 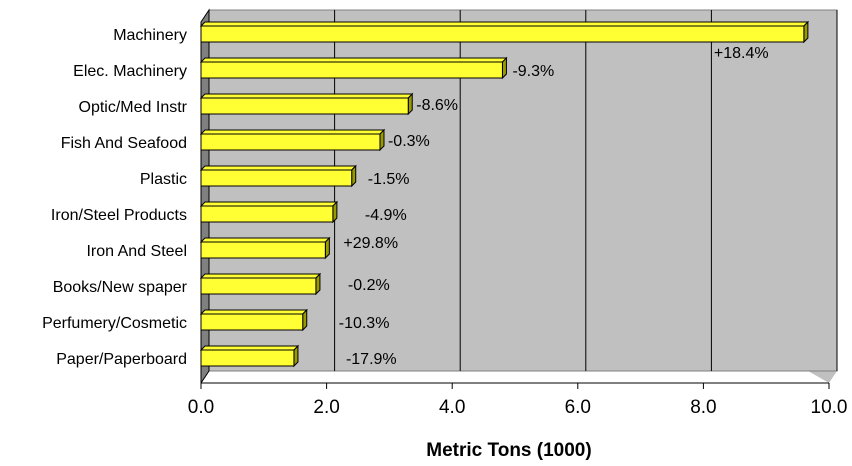 I want to click on data-label: +18.4%, so click(x=741, y=53).